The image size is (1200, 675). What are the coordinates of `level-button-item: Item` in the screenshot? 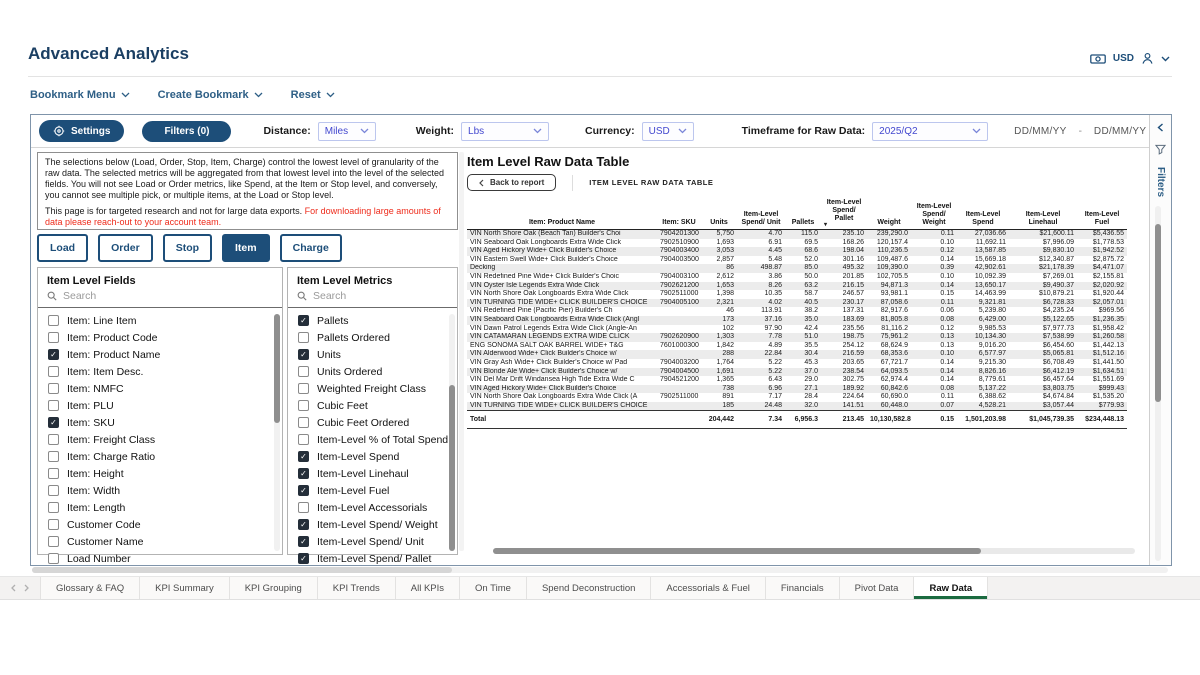 It's located at (246, 248).